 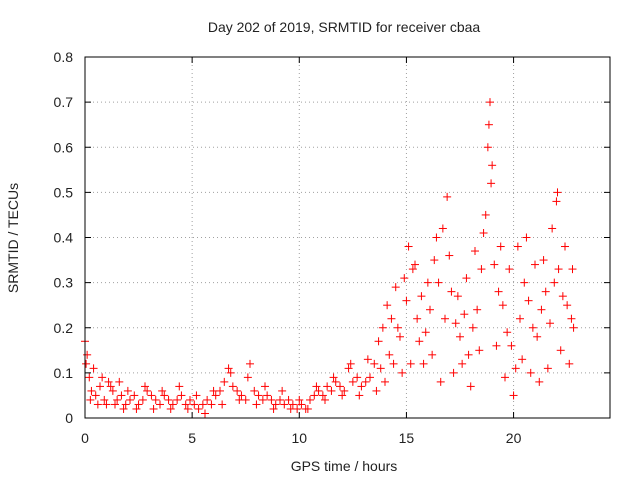 I want to click on y-tick-label: 0.8, so click(x=64, y=57).